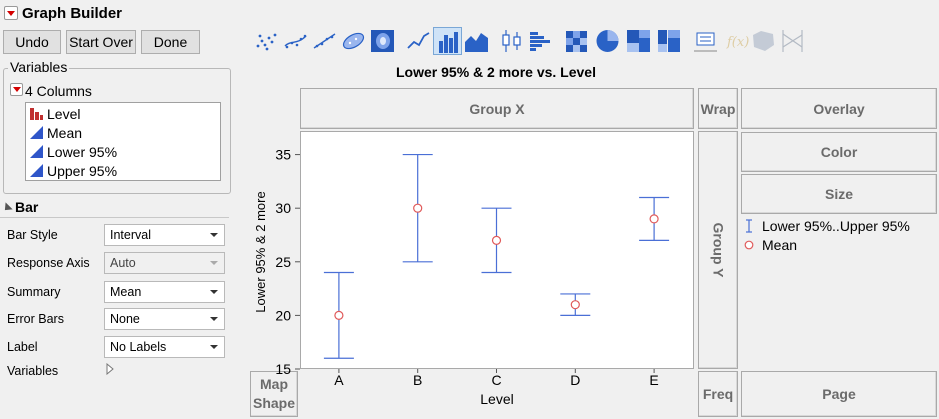 The width and height of the screenshot is (939, 419). I want to click on page-zone: Page, so click(839, 394).